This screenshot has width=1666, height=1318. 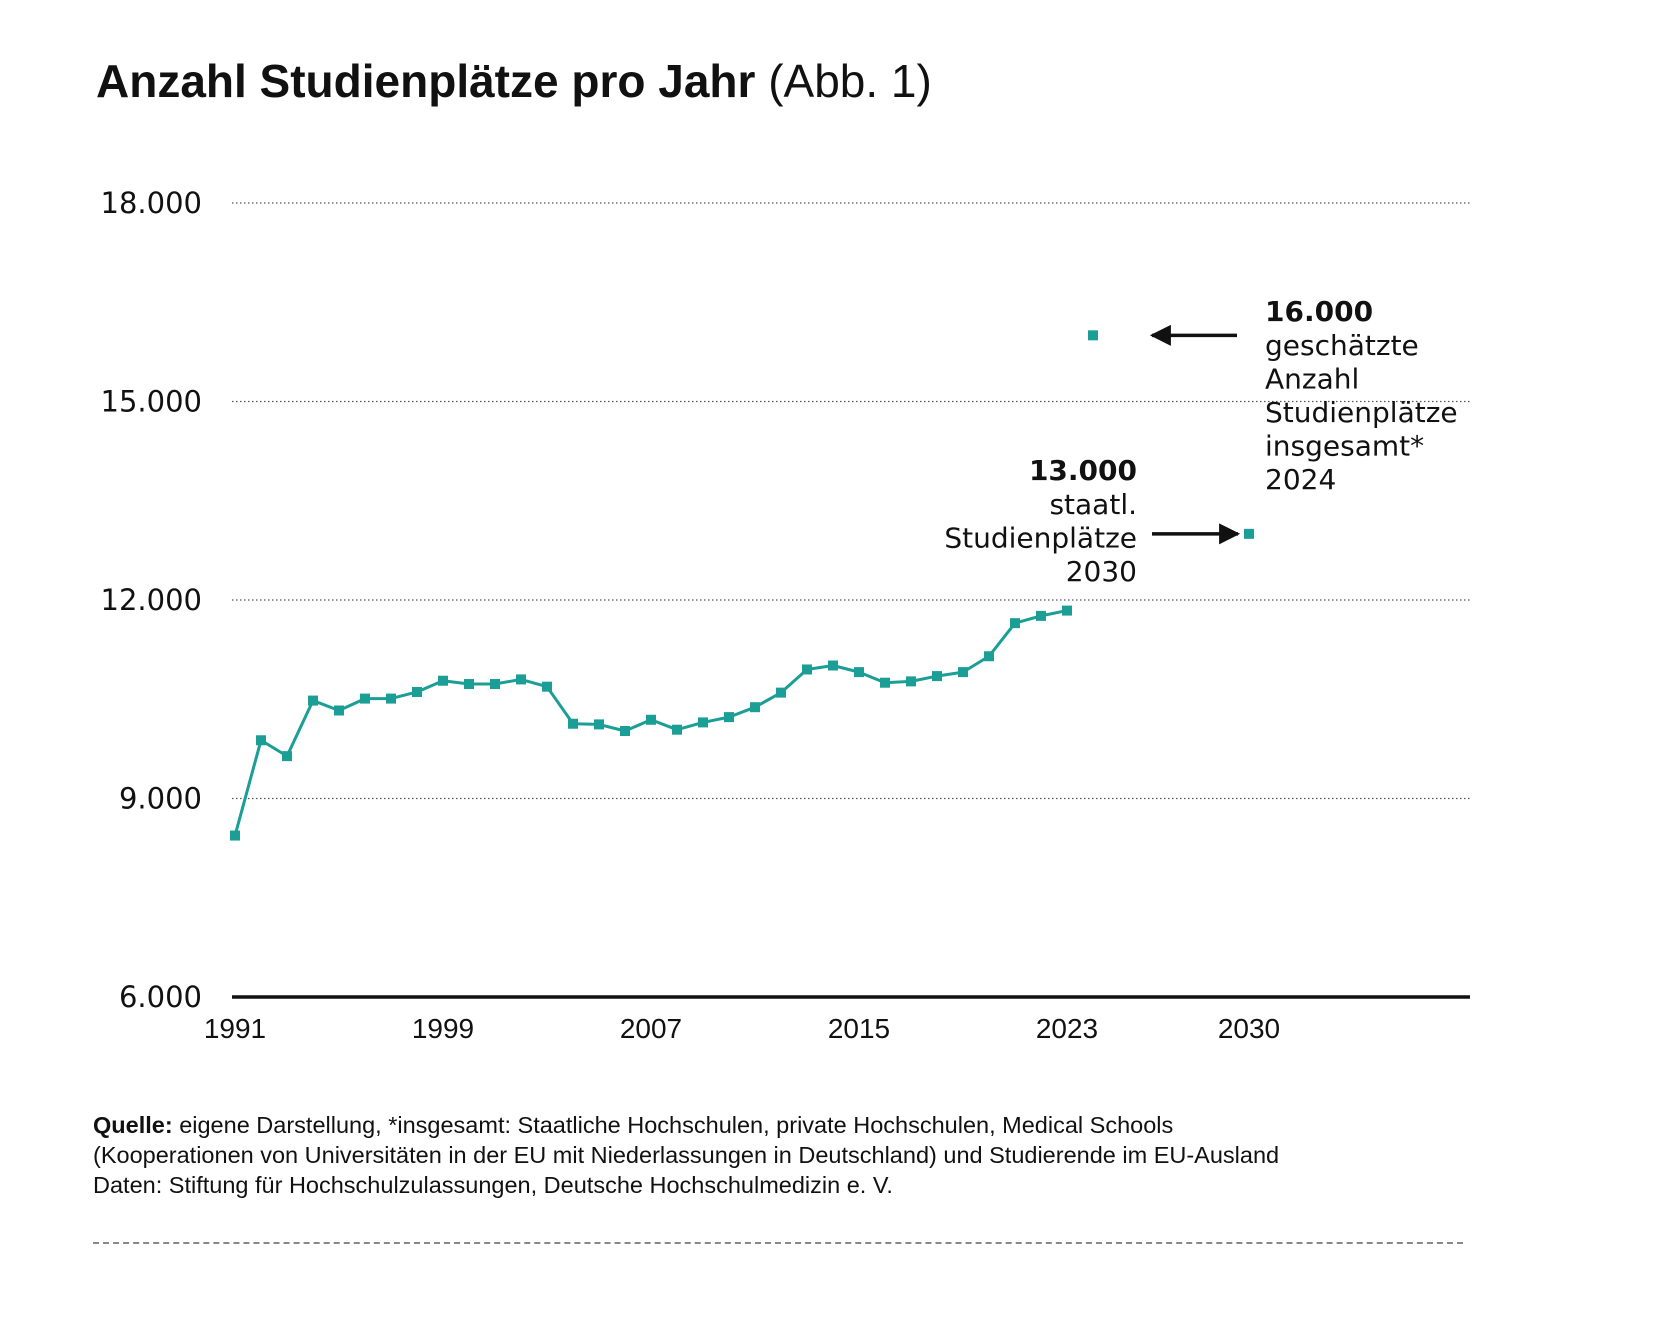 I want to click on annotation-2030-line: Studienplätze, so click(x=1040, y=538).